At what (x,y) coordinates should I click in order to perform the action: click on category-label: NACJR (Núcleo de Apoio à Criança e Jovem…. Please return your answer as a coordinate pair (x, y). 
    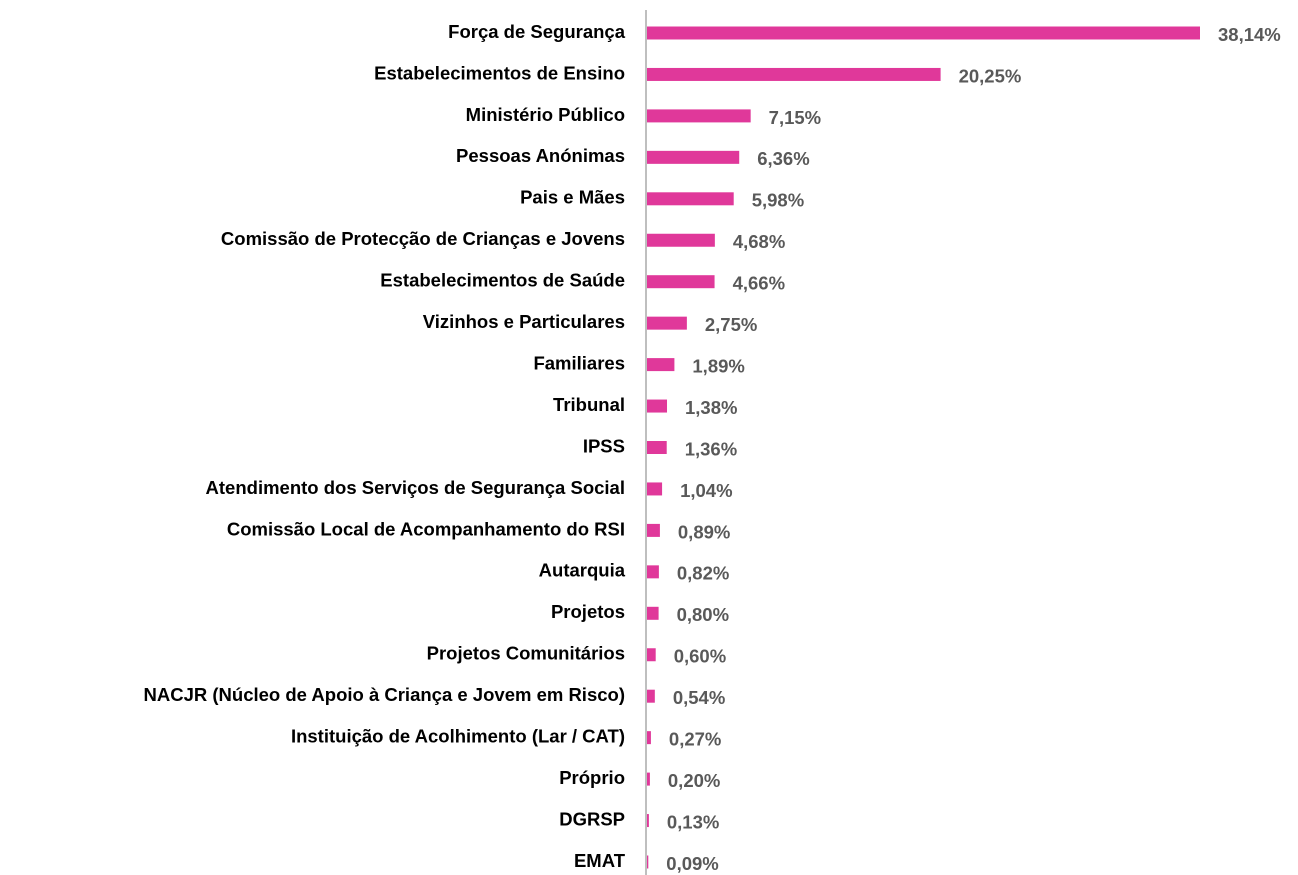
    Looking at the image, I should click on (384, 694).